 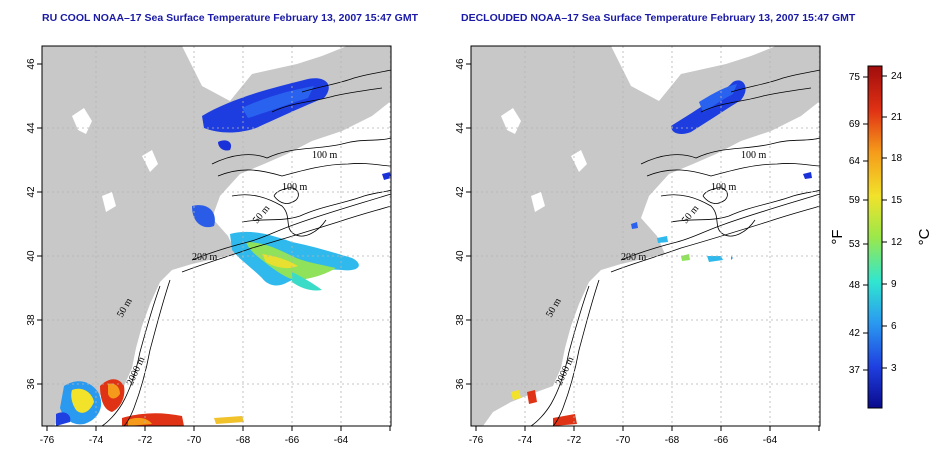 I want to click on colorbar-fahrenheit-label: 75, so click(x=855, y=77).